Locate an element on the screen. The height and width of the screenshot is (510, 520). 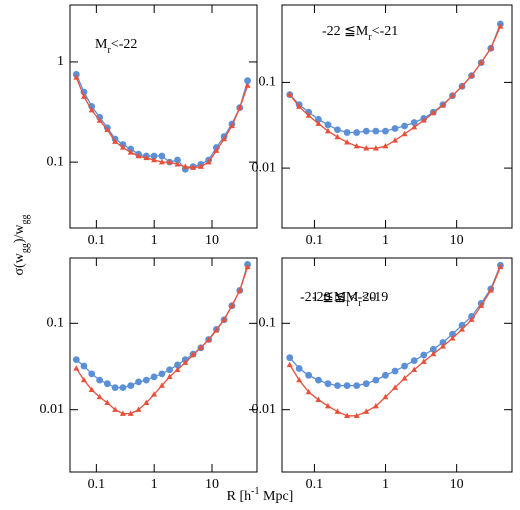
annotation-part: r is located at coordinates (348, 303).